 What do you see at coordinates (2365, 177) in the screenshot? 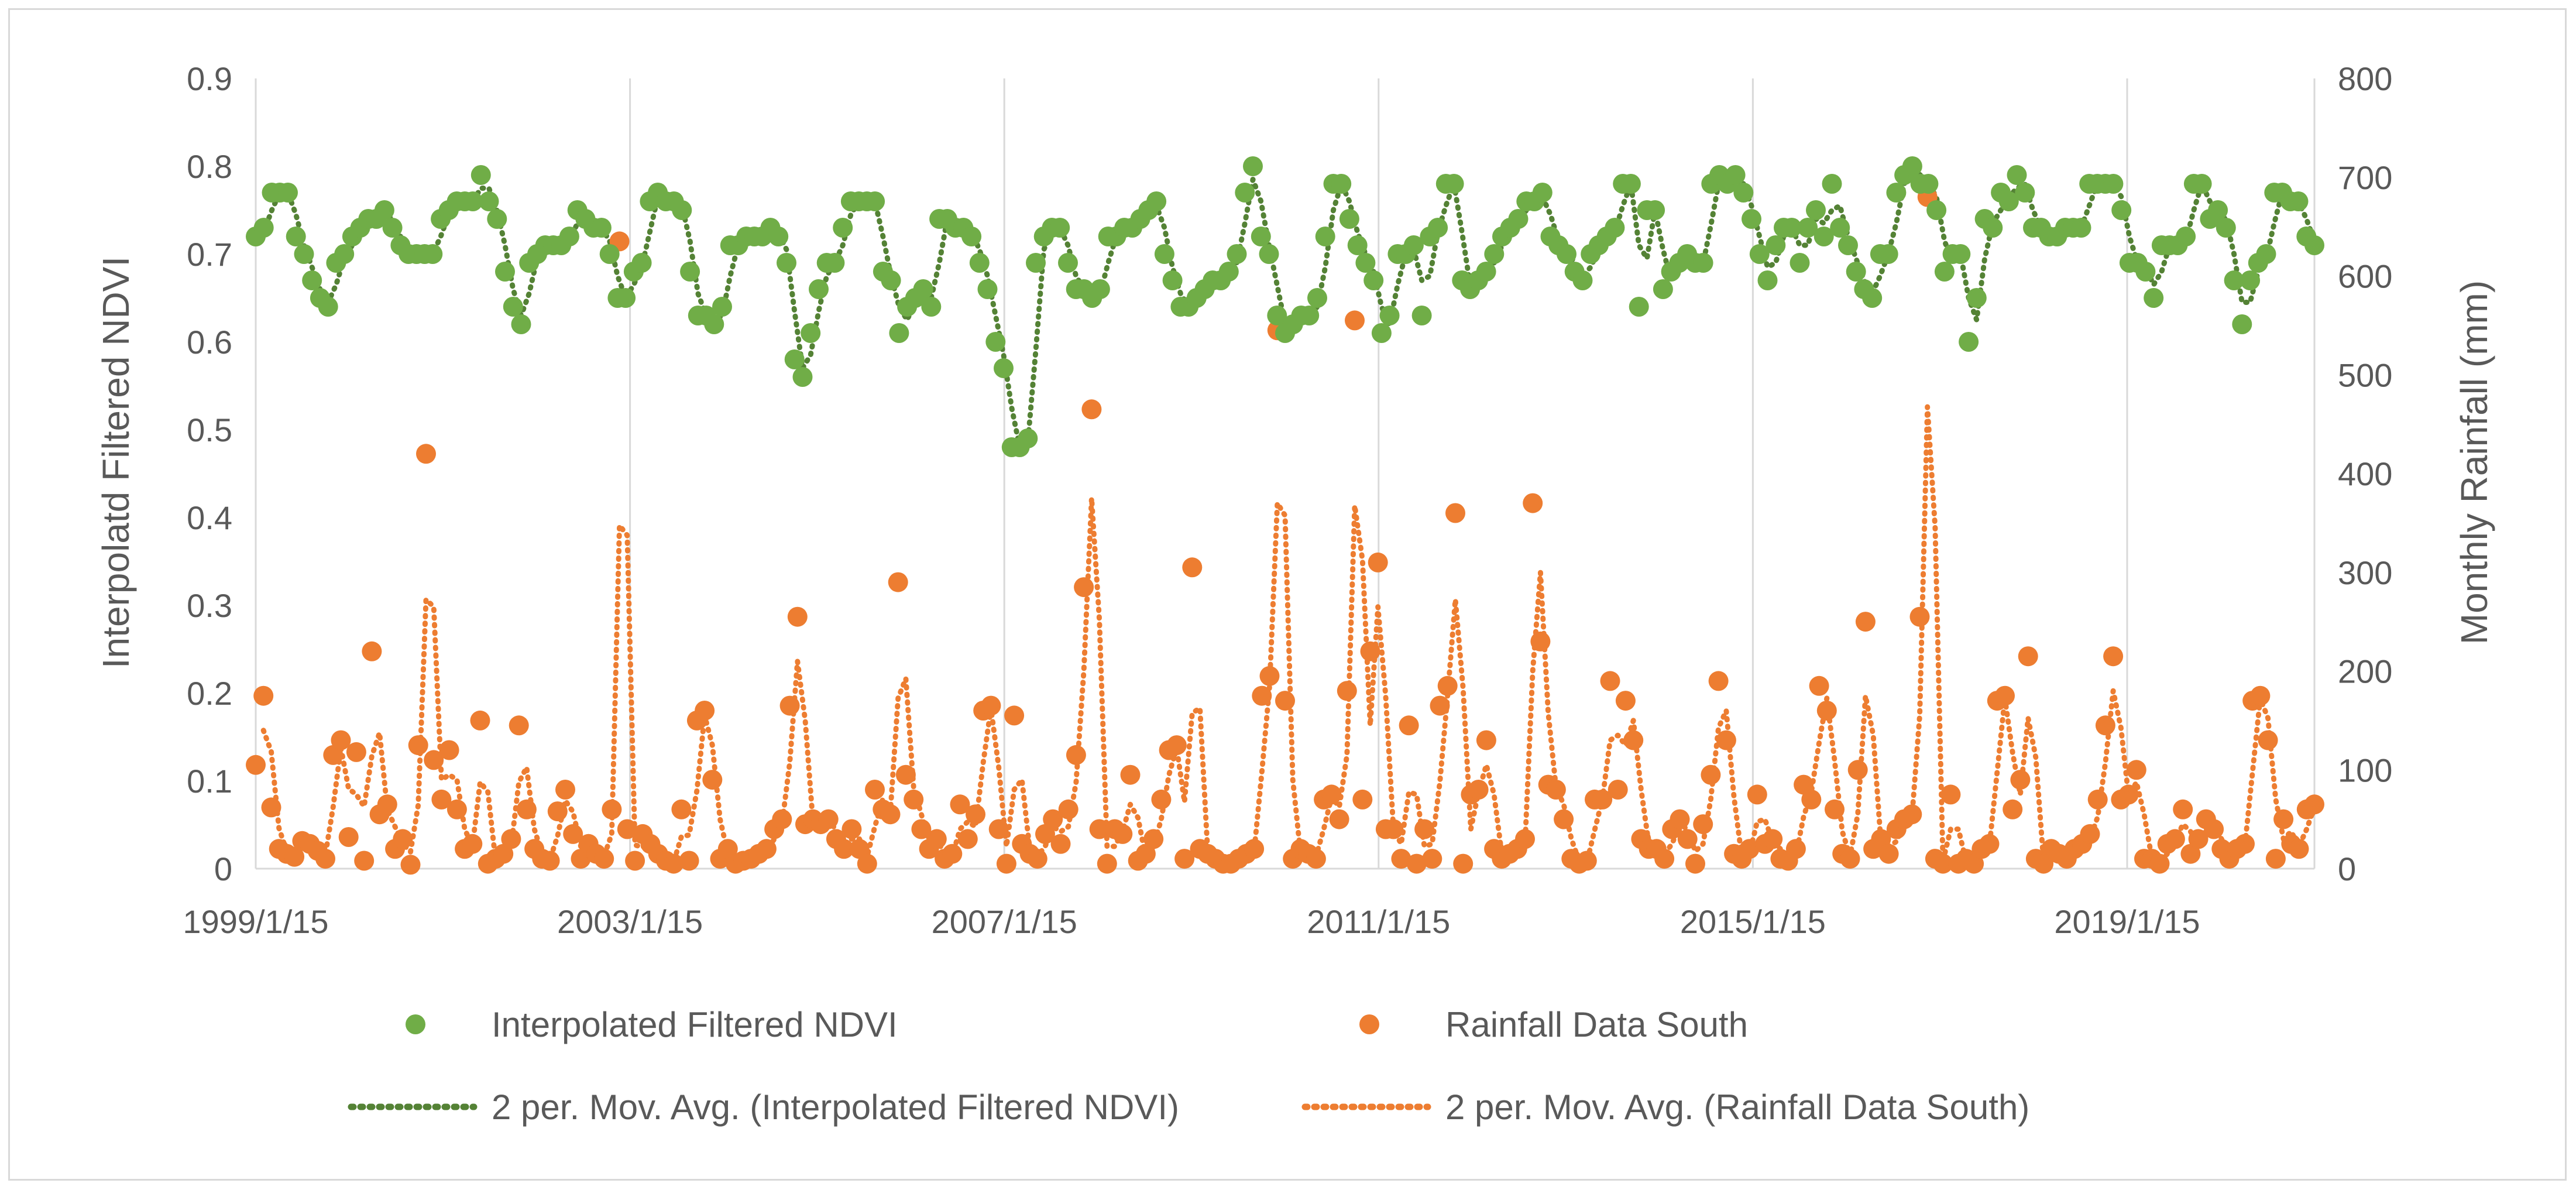
I see `y-tick-label-right: 700` at bounding box center [2365, 177].